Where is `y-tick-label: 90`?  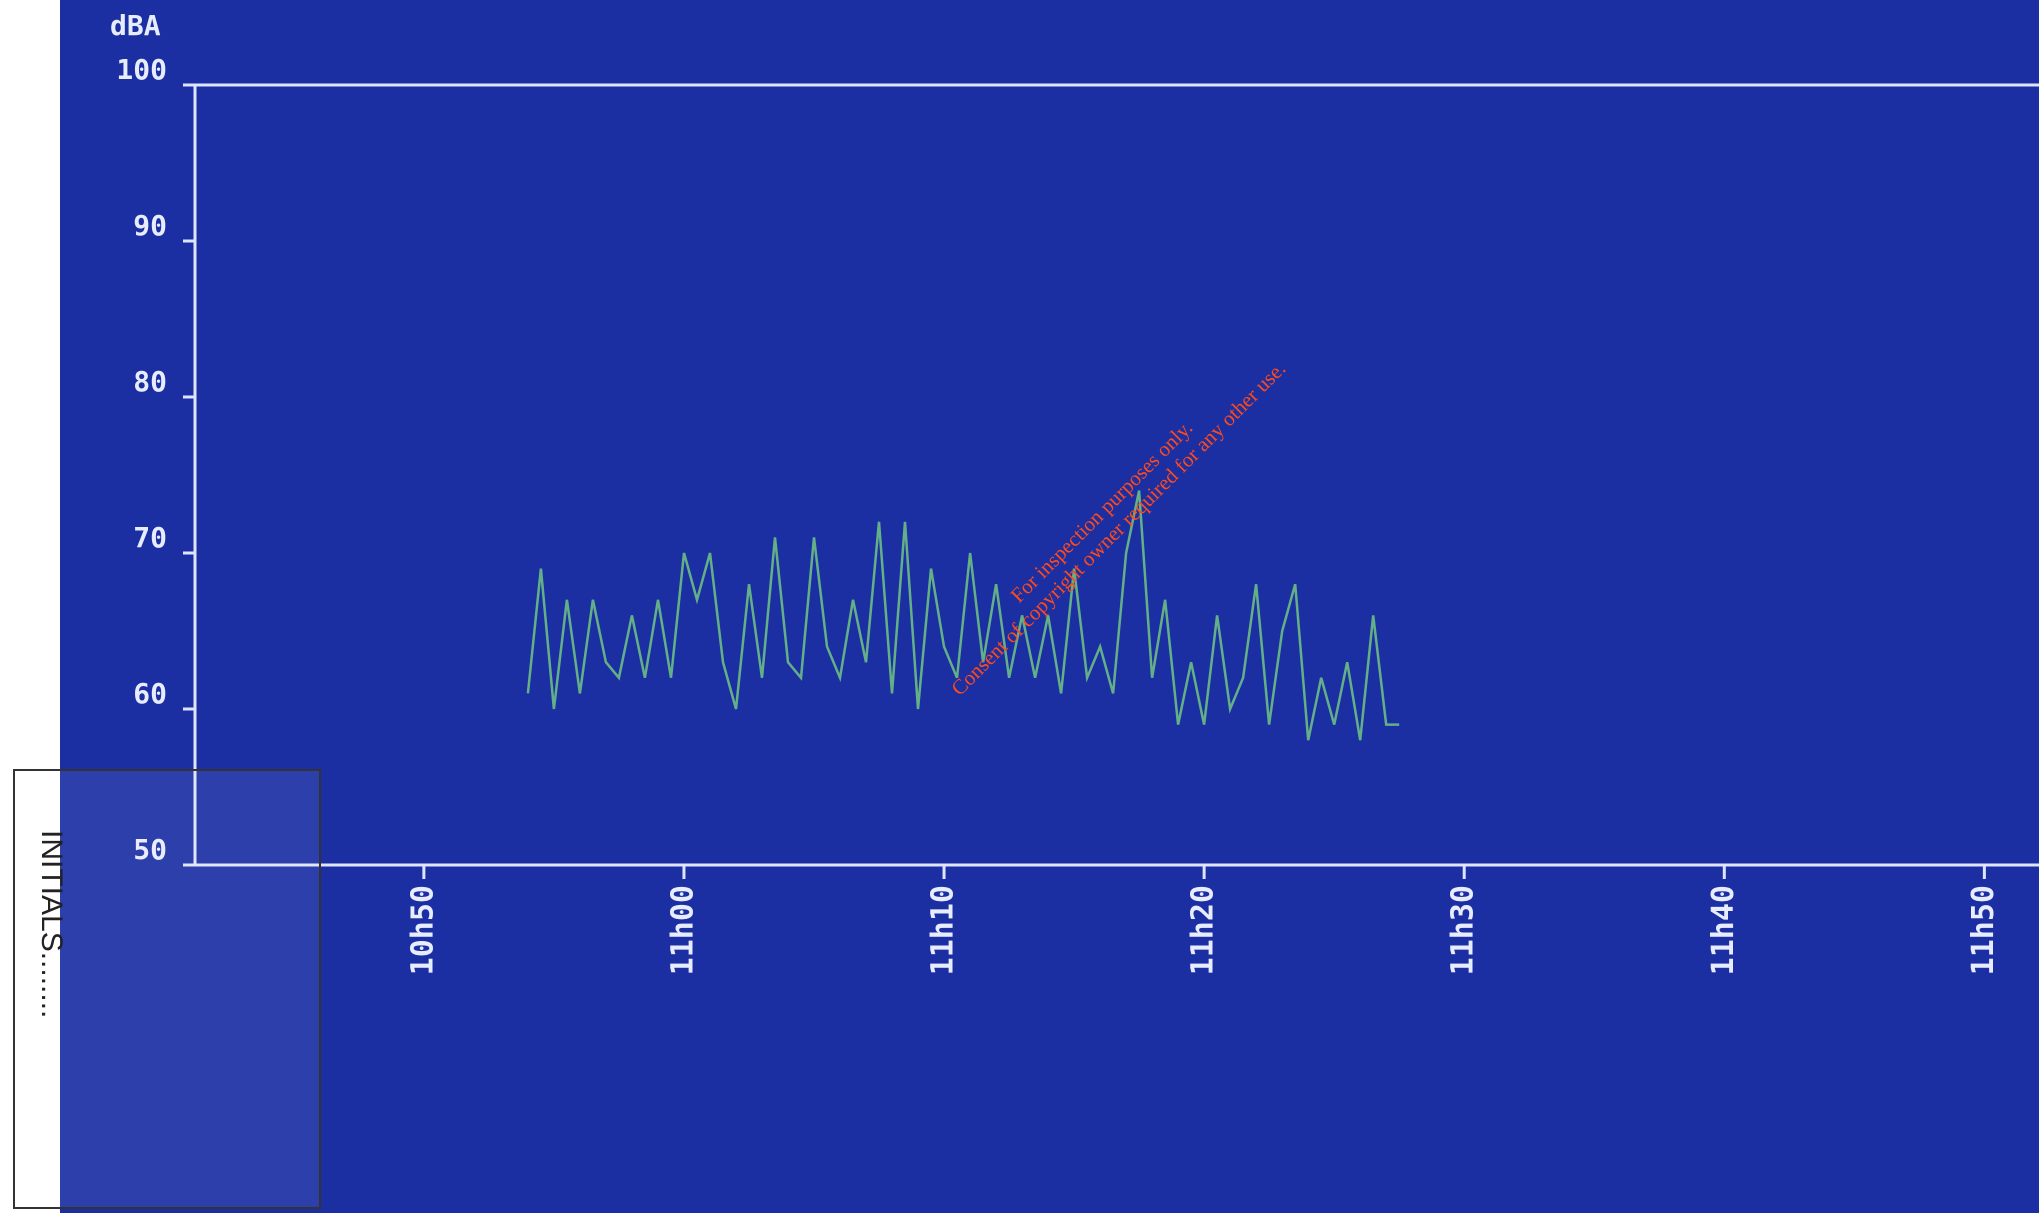 y-tick-label: 90 is located at coordinates (150, 225).